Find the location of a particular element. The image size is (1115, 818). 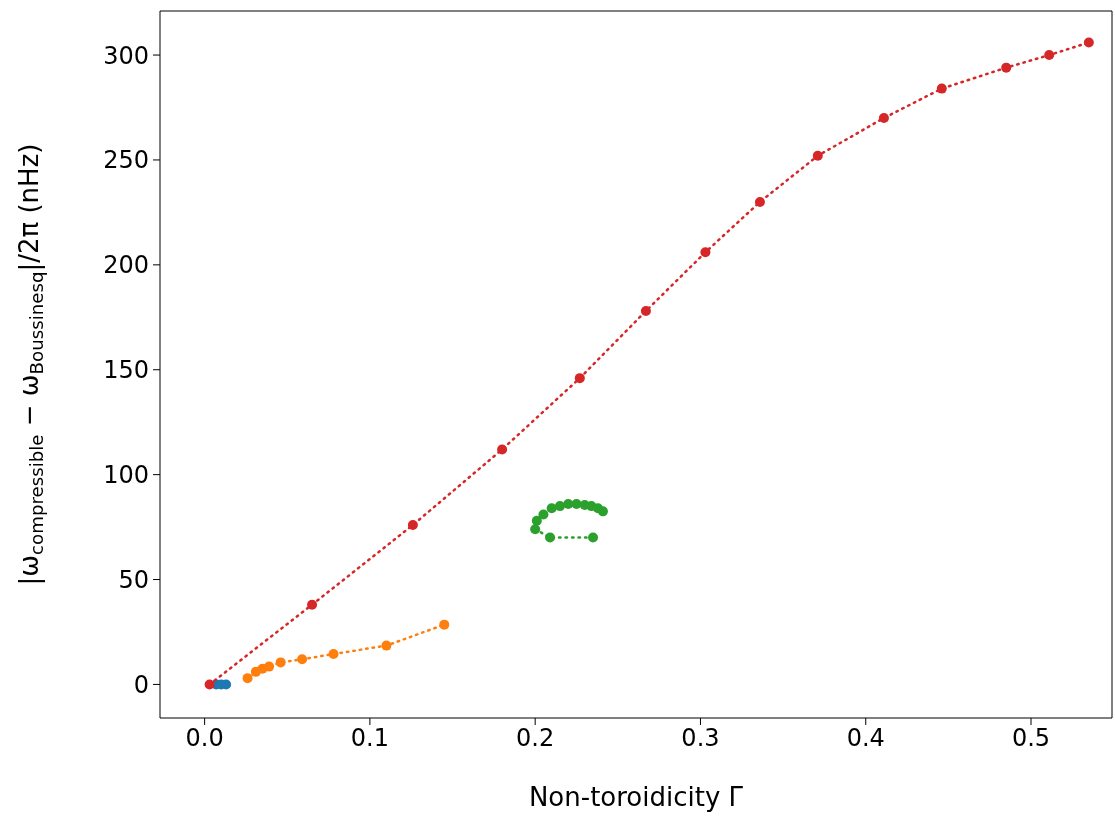

x-tick-label: 0.0 is located at coordinates (204, 738).